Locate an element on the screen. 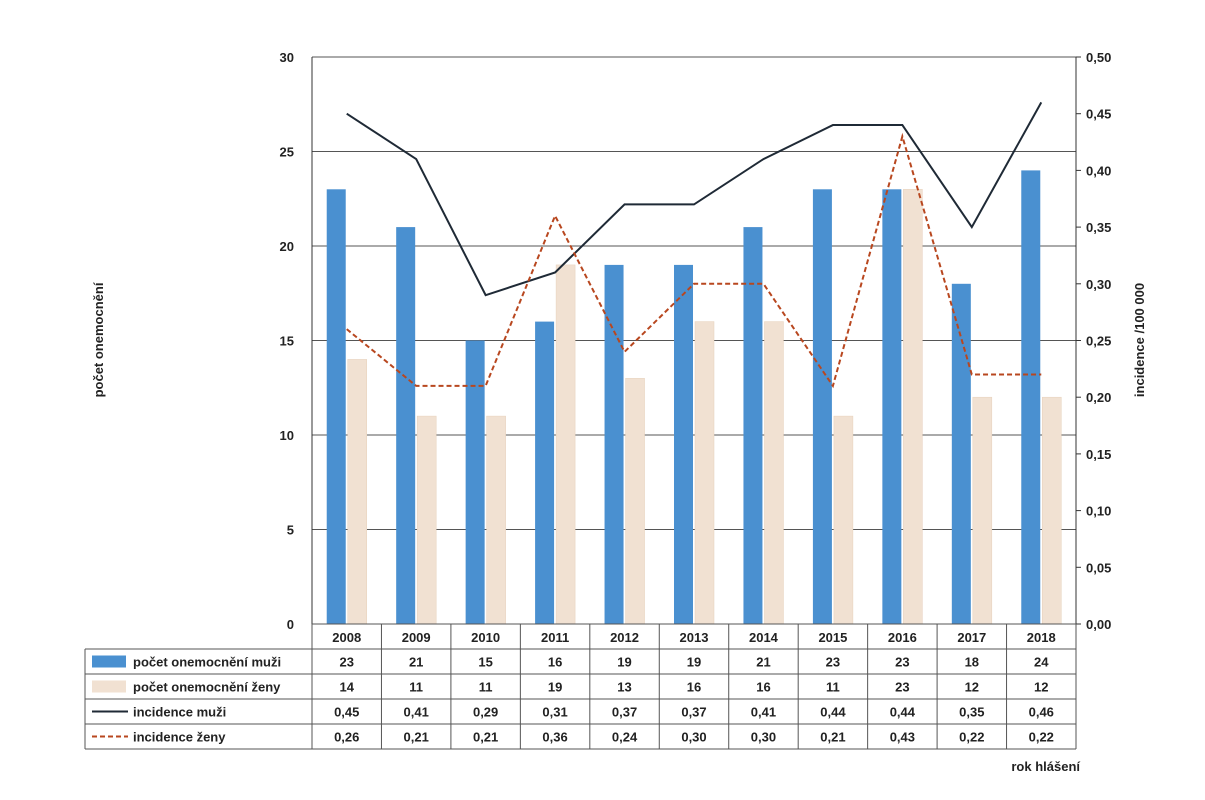  series-name: incidence ženy is located at coordinates (179, 737).